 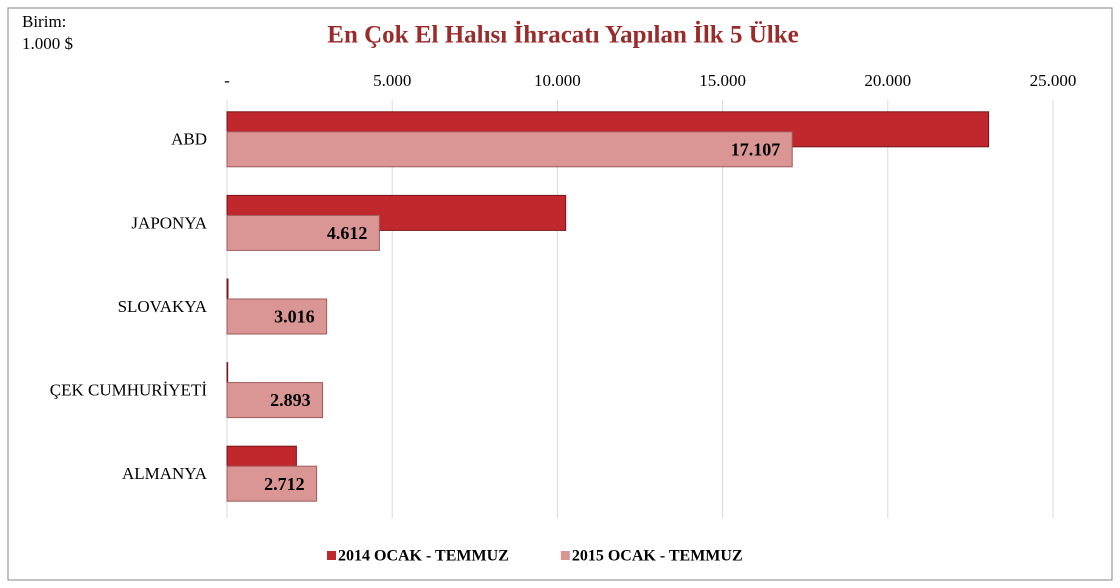 What do you see at coordinates (294, 317) in the screenshot?
I see `data-label: 3.016` at bounding box center [294, 317].